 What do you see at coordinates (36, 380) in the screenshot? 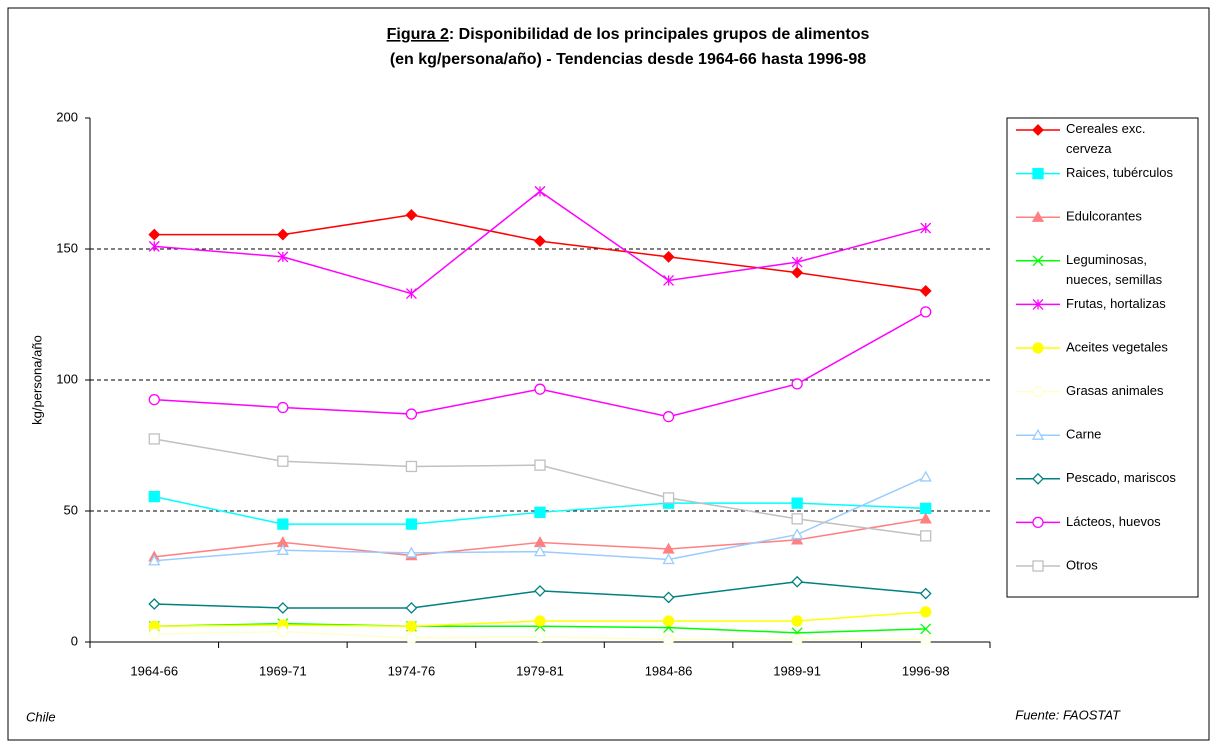
I see `y-axis-label: kg/persona/año` at bounding box center [36, 380].